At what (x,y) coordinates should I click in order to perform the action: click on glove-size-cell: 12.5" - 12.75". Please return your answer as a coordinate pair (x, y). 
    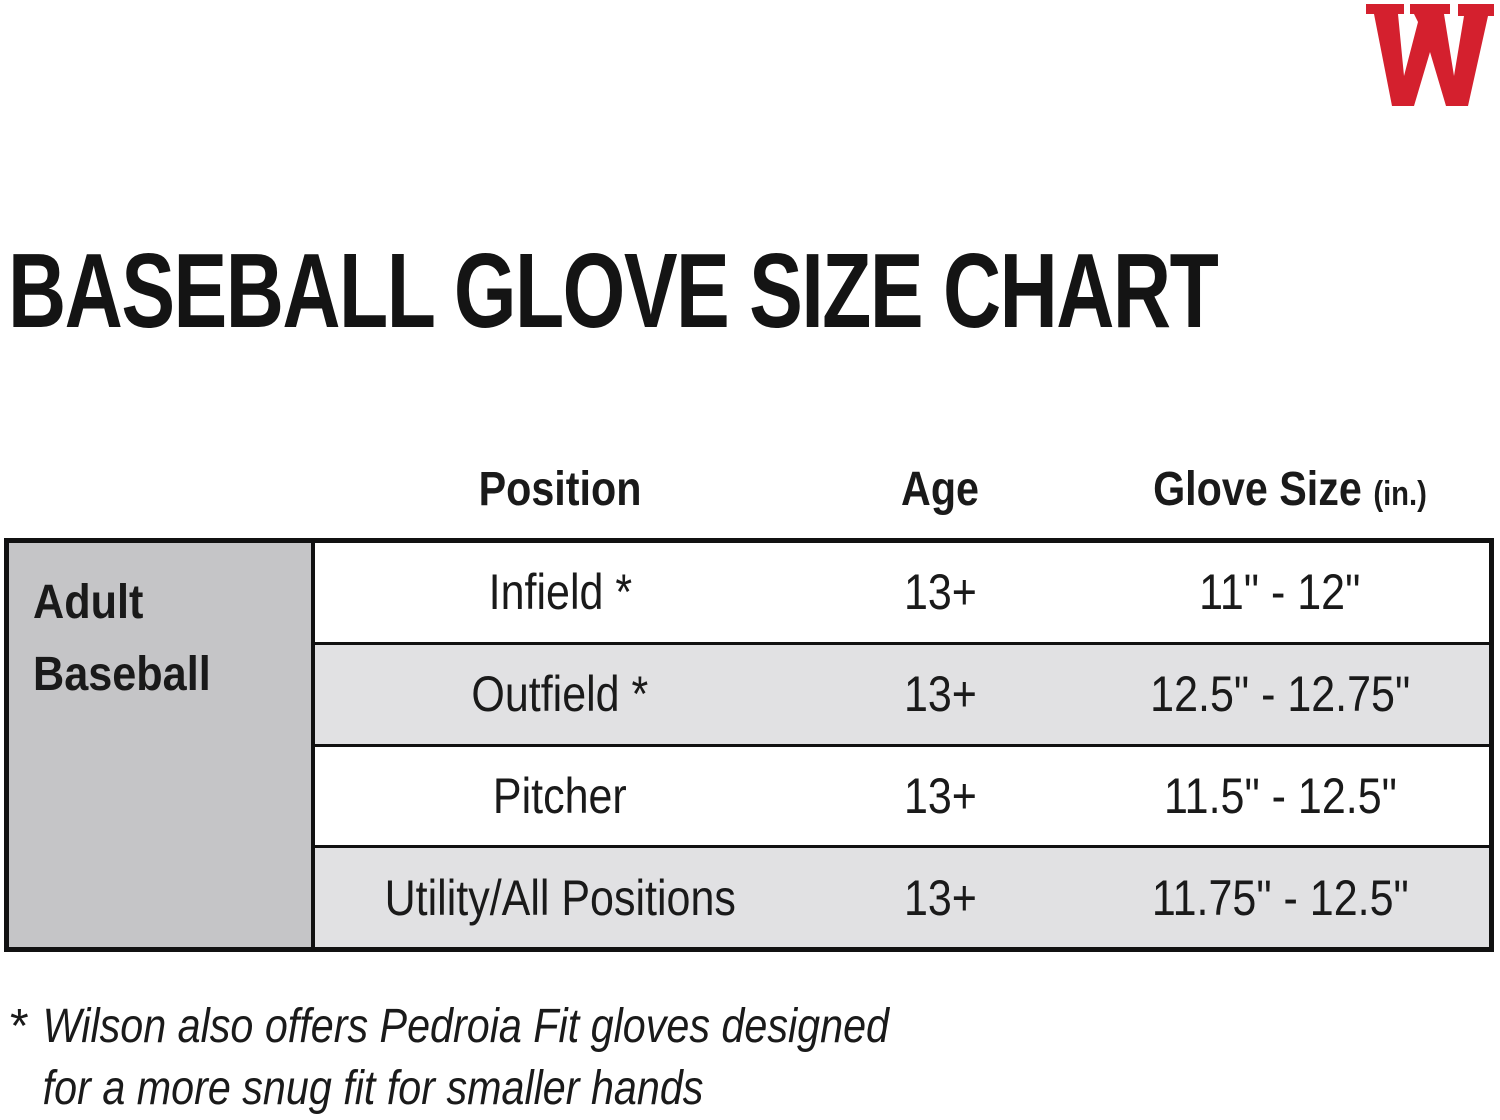
    Looking at the image, I should click on (1280, 694).